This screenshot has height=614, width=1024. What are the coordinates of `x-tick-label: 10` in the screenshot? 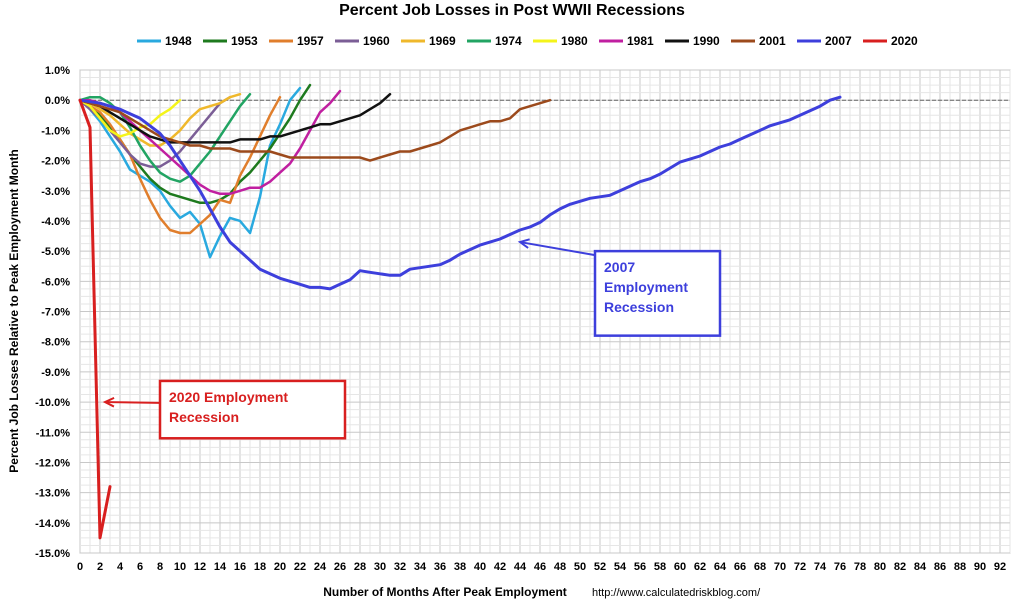 It's located at (180, 567).